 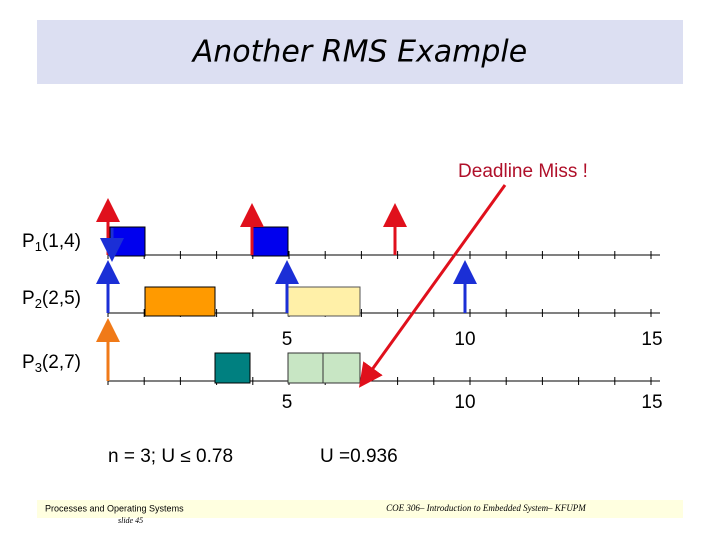 I want to click on footer-bar, so click(x=360, y=509).